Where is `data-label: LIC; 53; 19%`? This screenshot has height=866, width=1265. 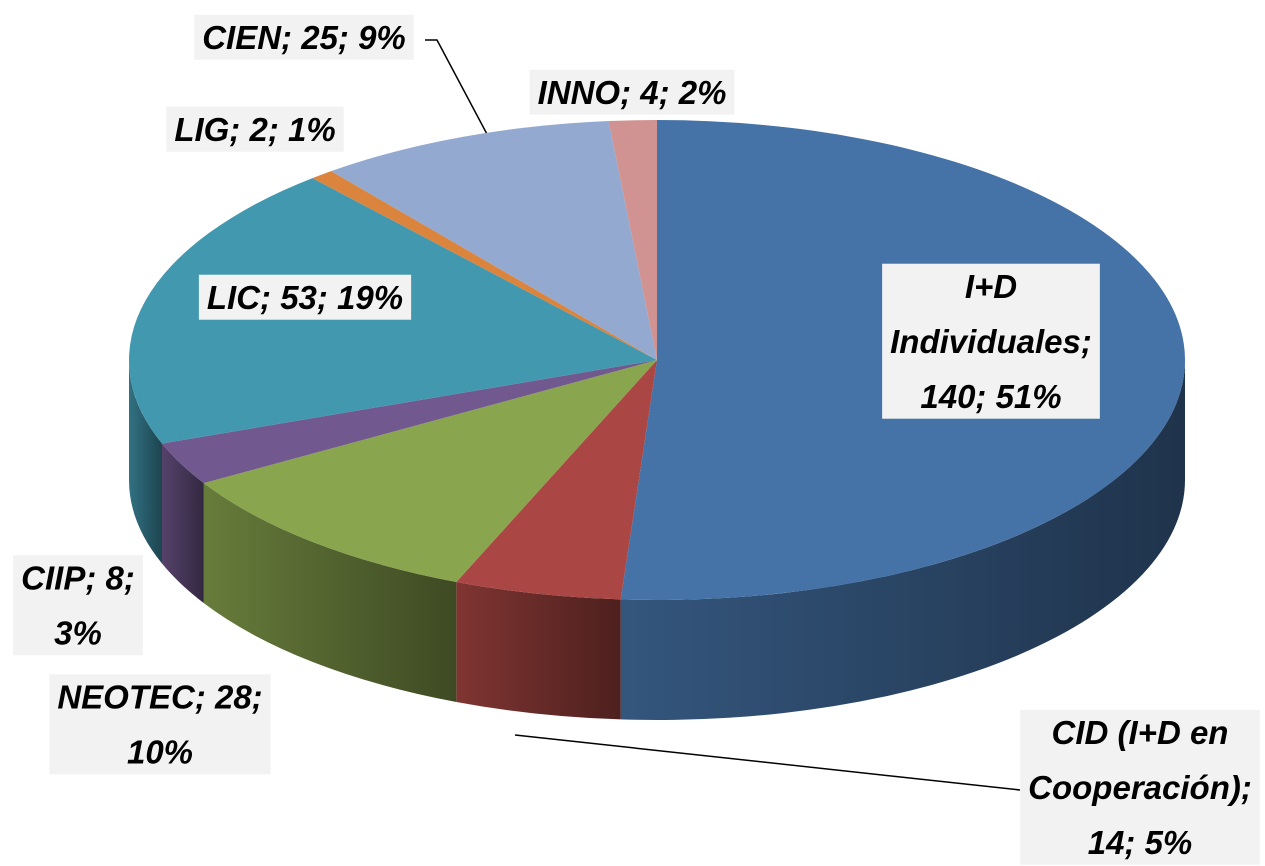 data-label: LIC; 53; 19% is located at coordinates (305, 297).